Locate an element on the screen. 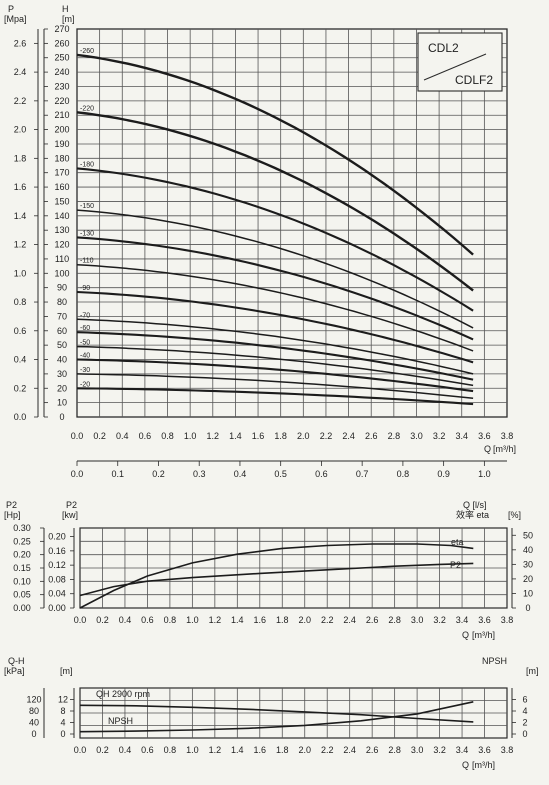 Image resolution: width=549 pixels, height=785 pixels. q-tick-label: 0.4 is located at coordinates (122, 436).